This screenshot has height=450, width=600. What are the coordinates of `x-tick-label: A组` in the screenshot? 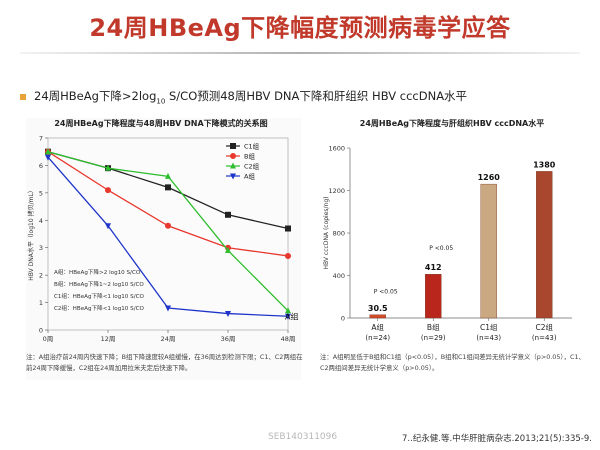 It's located at (377, 327).